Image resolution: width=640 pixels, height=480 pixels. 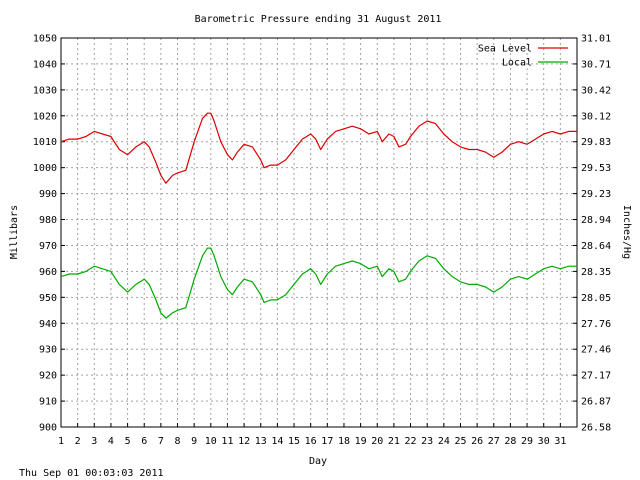 What do you see at coordinates (48, 220) in the screenshot?
I see `y-tick-label-left: 980` at bounding box center [48, 220].